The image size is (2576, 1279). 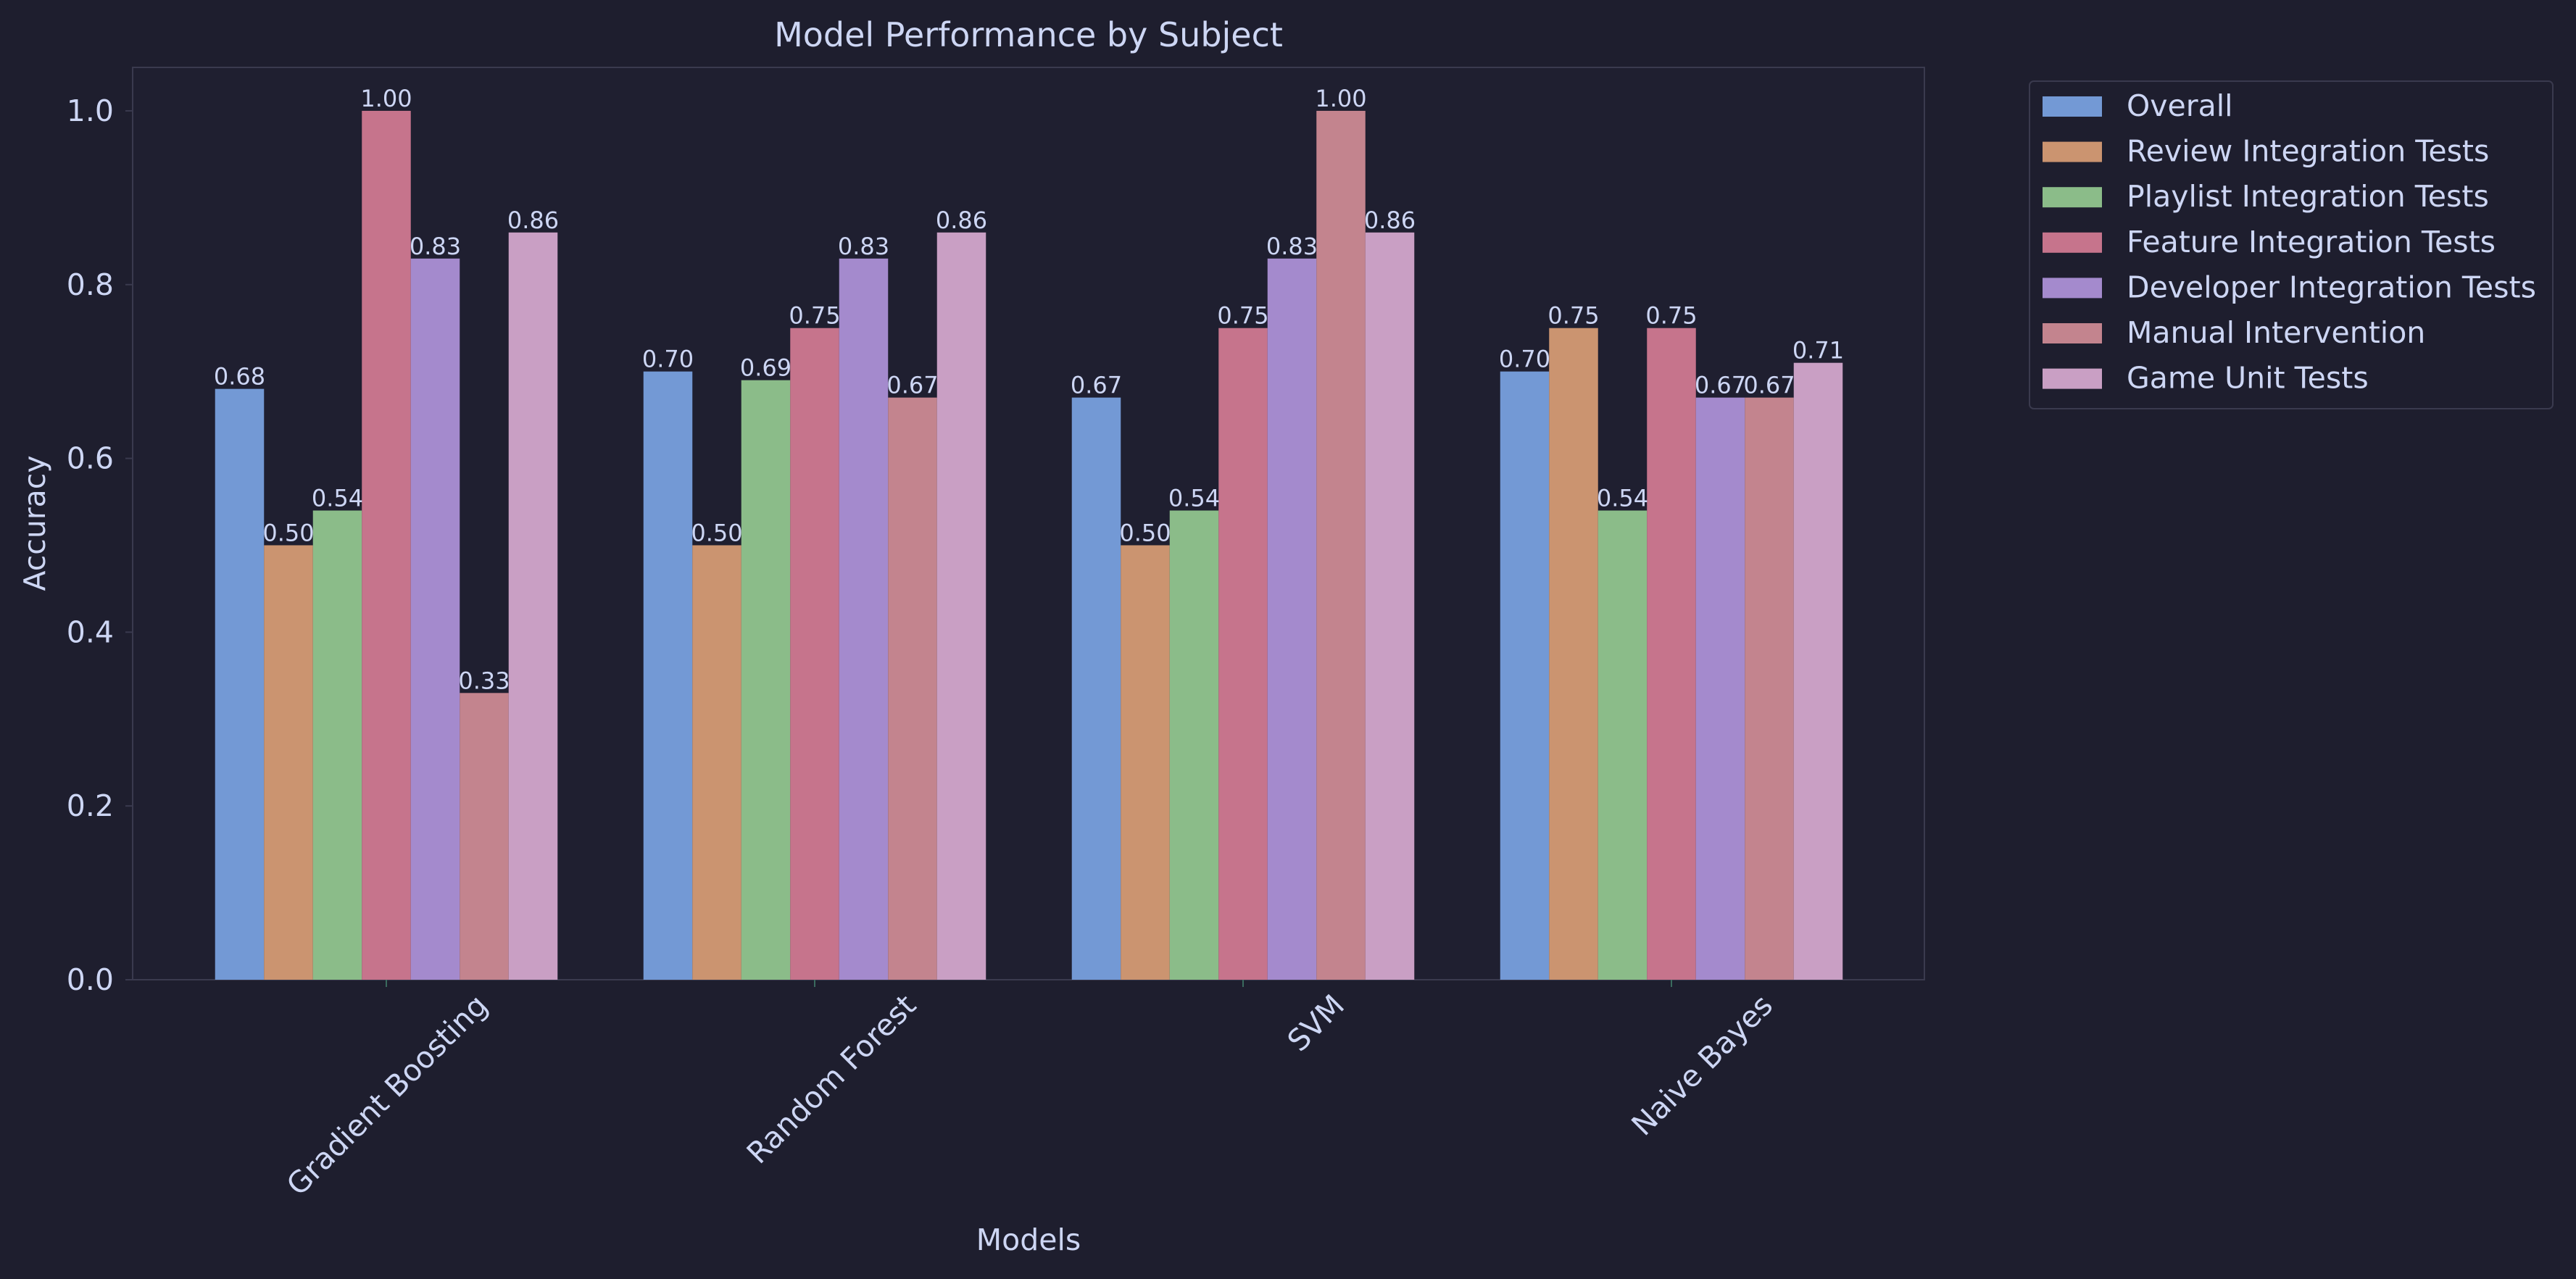 What do you see at coordinates (1769, 385) in the screenshot?
I see `value-label-6-4: 0.67` at bounding box center [1769, 385].